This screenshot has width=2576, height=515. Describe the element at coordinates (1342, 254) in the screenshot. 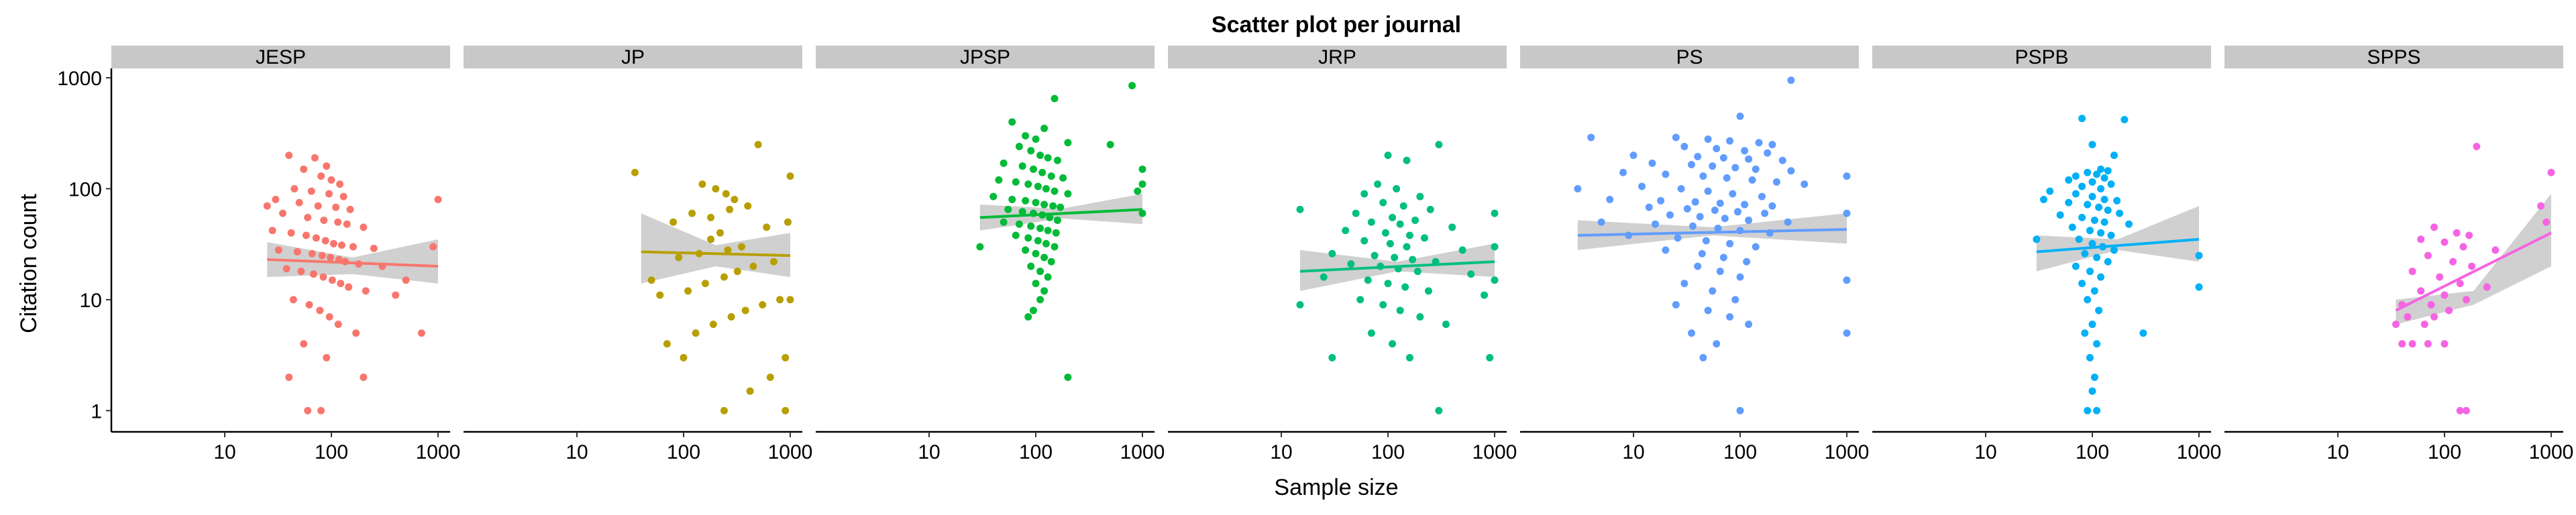

I see `facet-panel-jrp: JRP 10 100 1000` at that location.